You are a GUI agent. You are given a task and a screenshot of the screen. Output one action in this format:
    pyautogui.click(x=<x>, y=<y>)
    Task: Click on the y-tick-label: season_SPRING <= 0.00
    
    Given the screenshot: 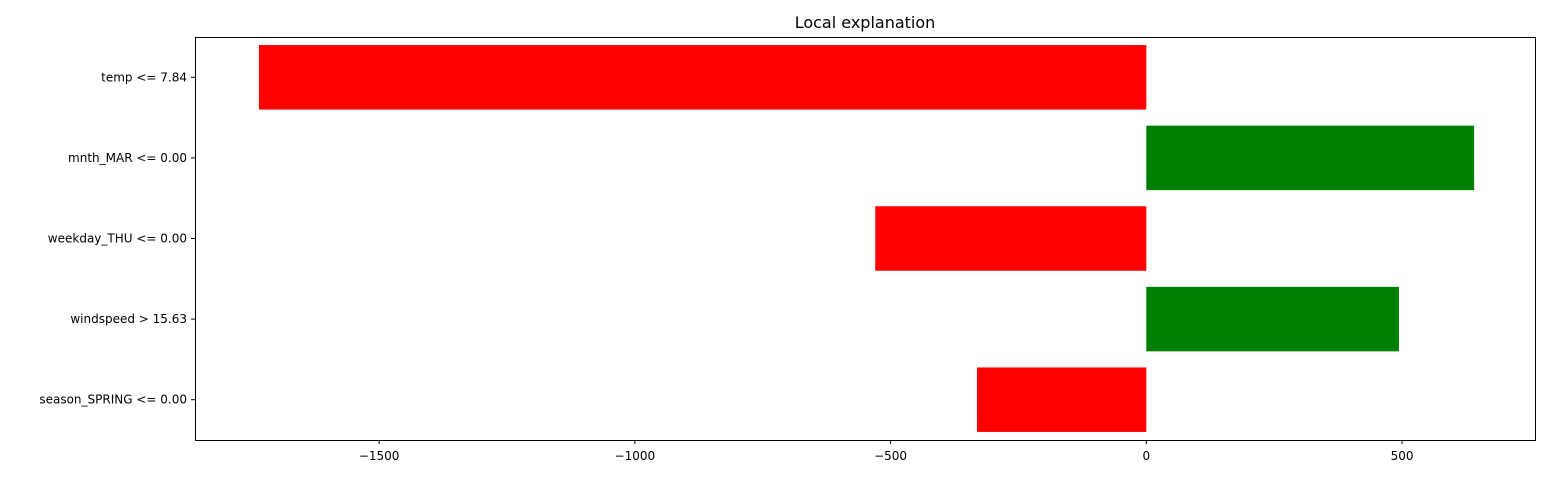 What is the action you would take?
    pyautogui.click(x=113, y=400)
    